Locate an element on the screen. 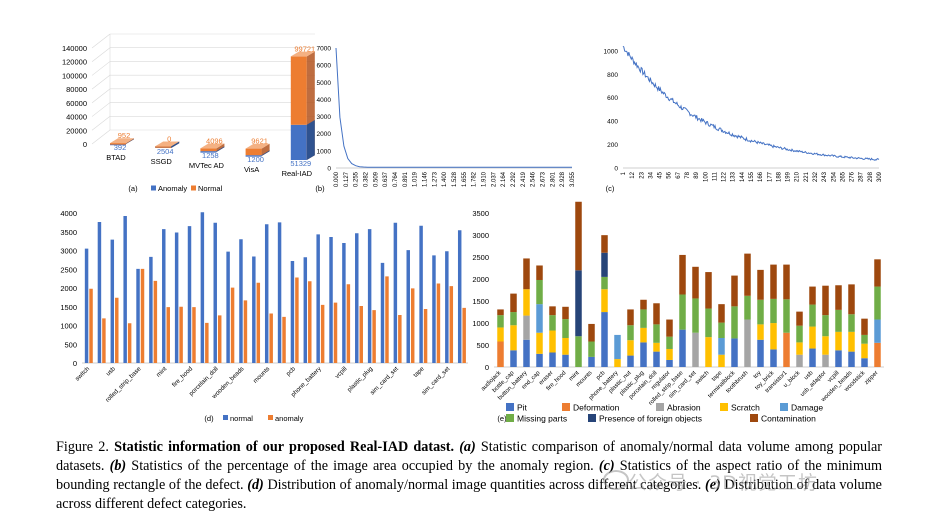 The height and width of the screenshot is (519, 926). xtick-b-14: 1.782 is located at coordinates (475, 179).